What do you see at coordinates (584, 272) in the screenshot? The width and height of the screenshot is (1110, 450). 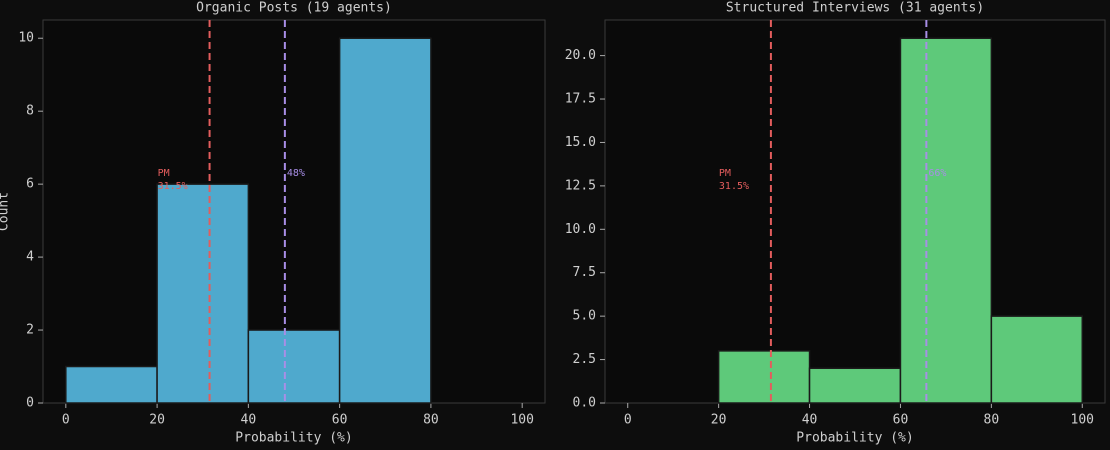 I see `y-tick-label: 7.5` at bounding box center [584, 272].